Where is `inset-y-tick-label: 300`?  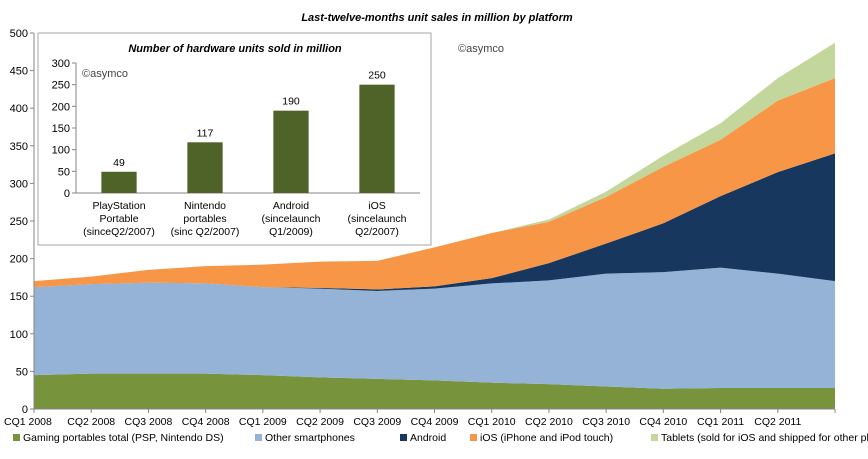
inset-y-tick-label: 300 is located at coordinates (61, 64).